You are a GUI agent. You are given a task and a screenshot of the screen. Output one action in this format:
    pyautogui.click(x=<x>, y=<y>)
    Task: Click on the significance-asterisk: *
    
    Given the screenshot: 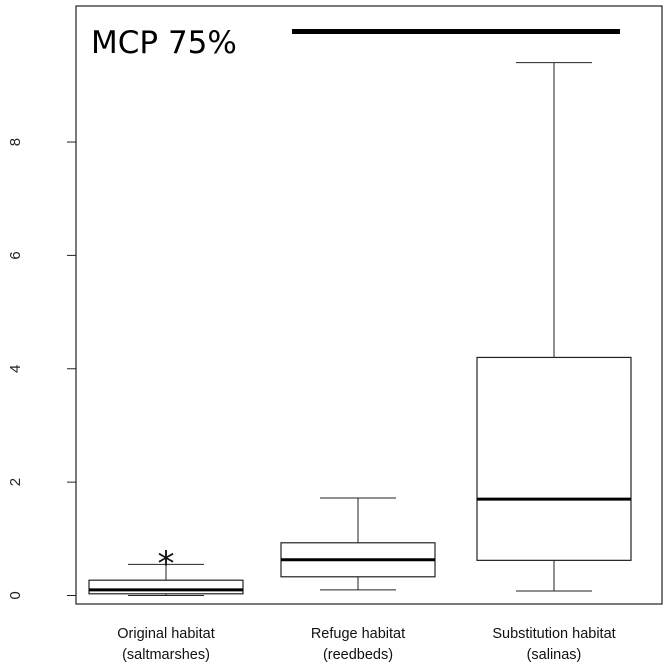 What is the action you would take?
    pyautogui.click(x=166, y=564)
    